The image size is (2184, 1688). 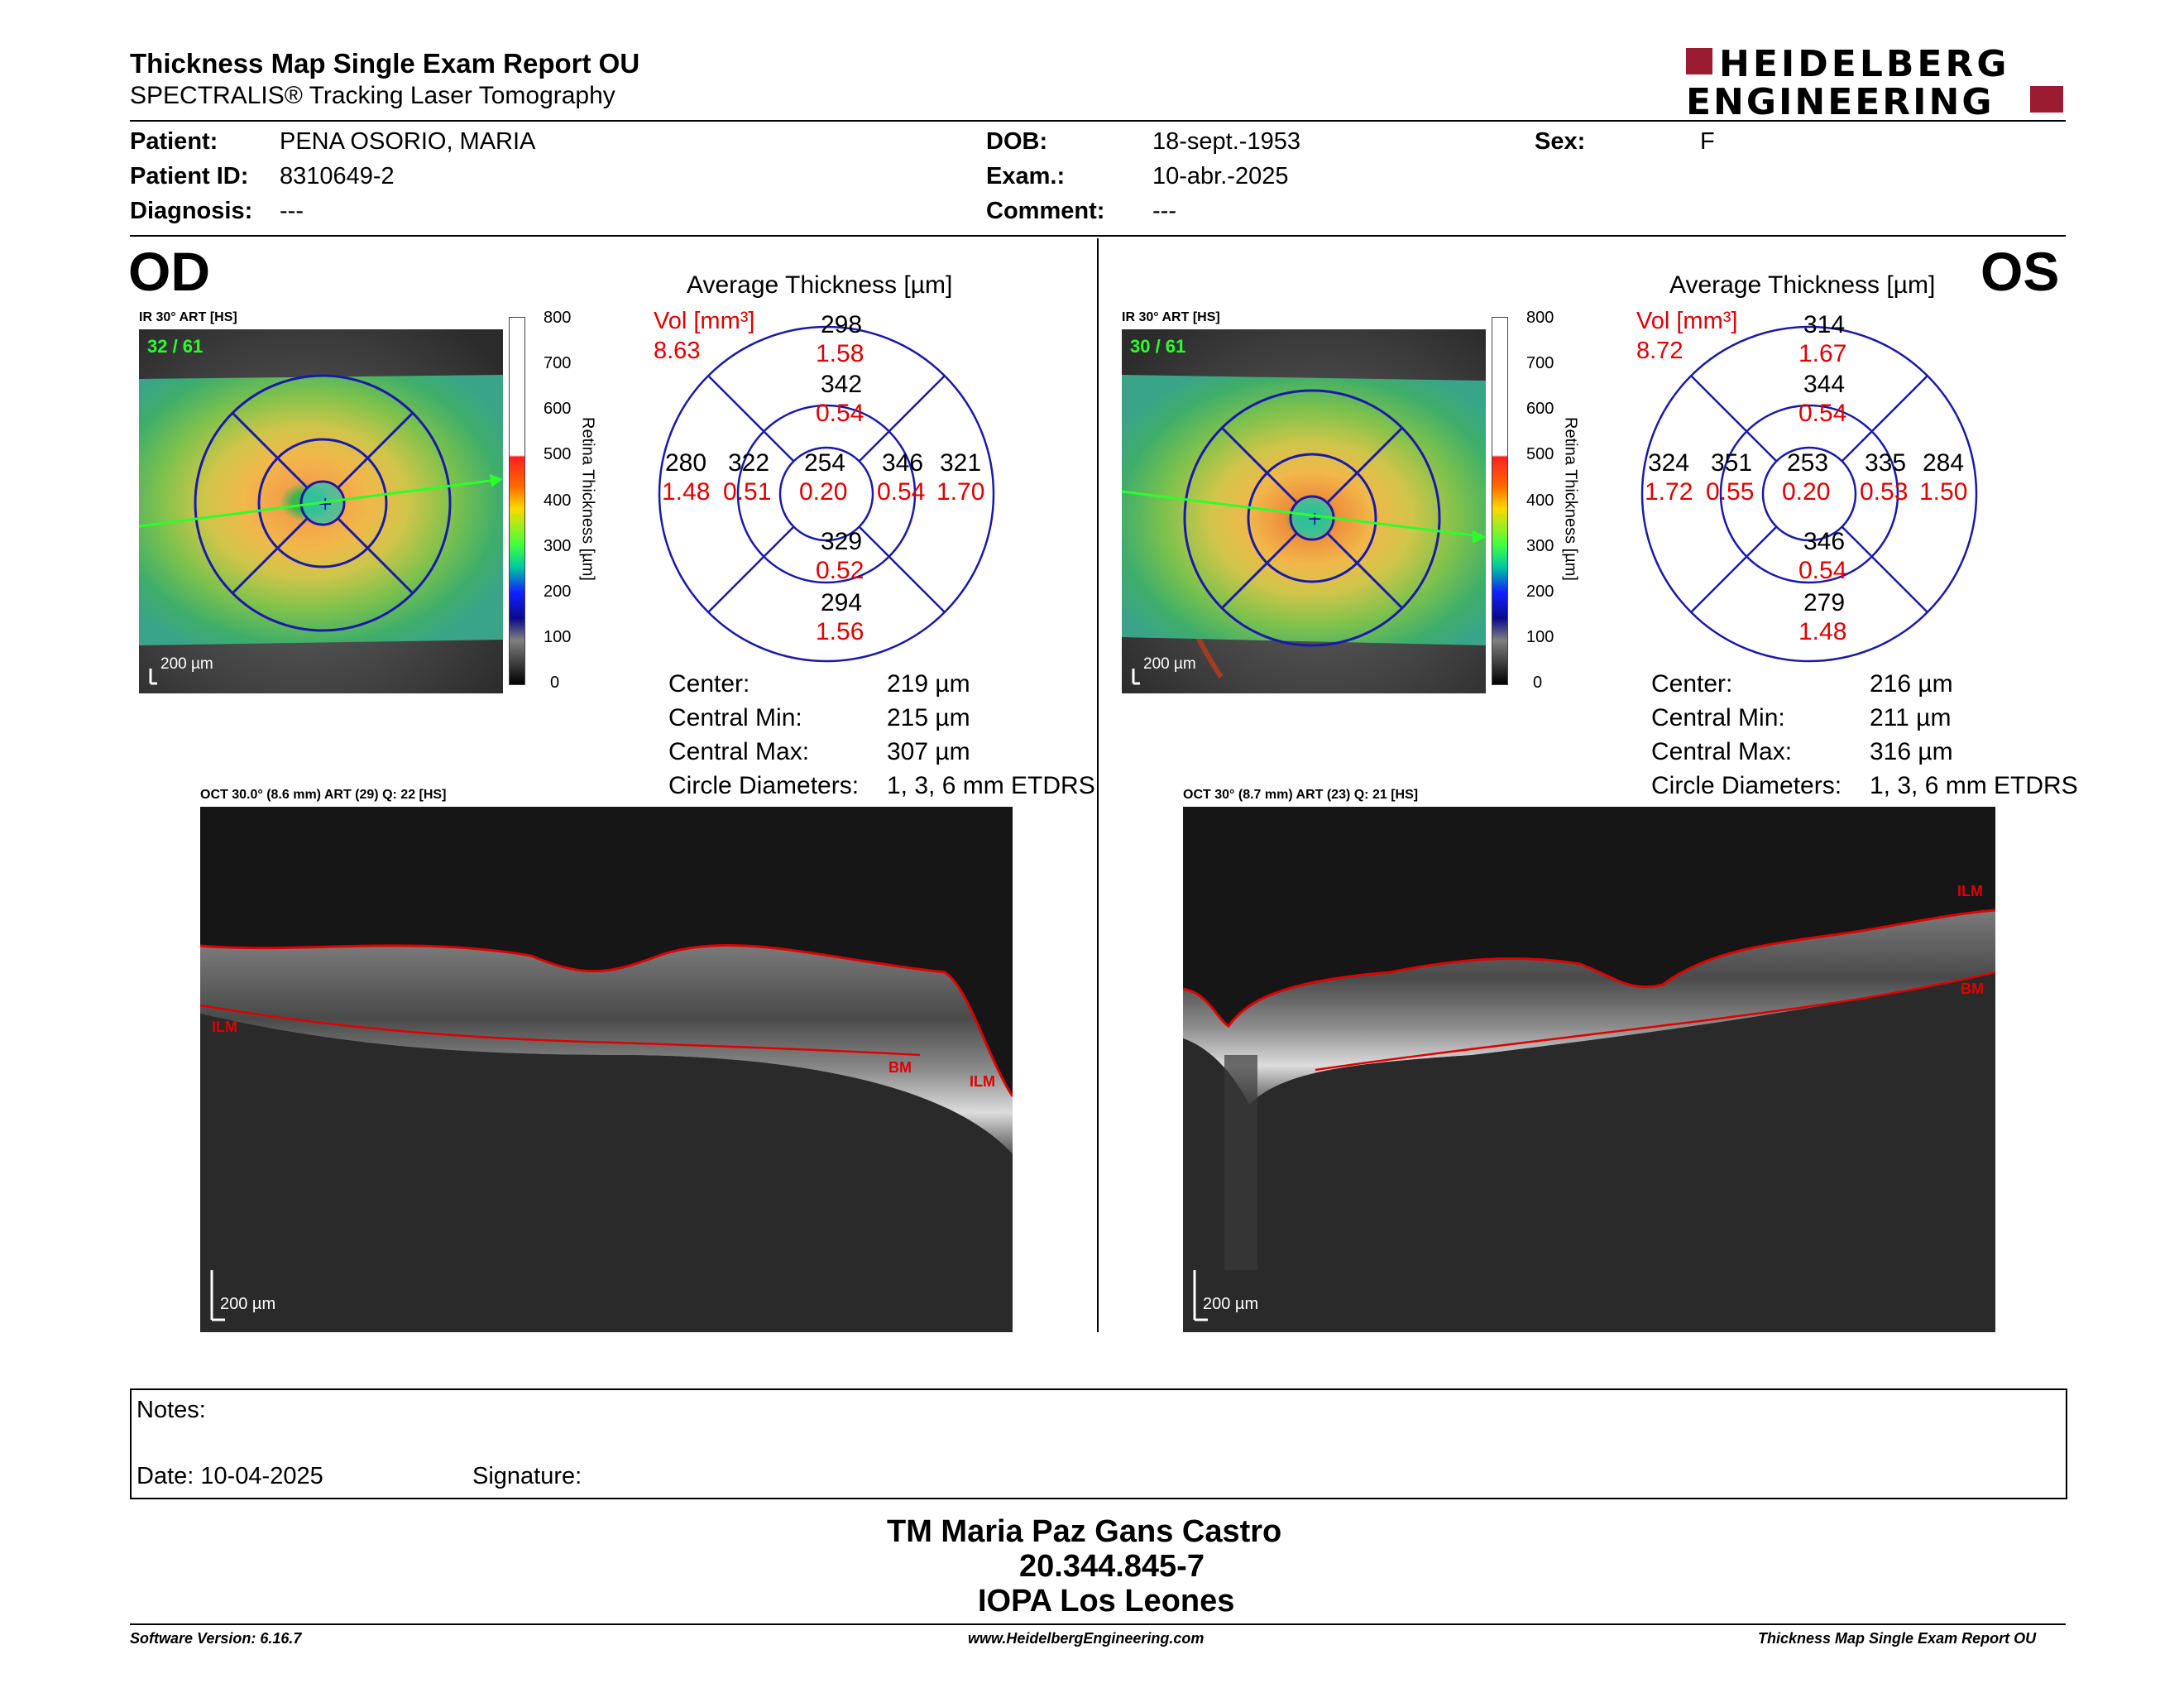 What do you see at coordinates (1540, 363) in the screenshot?
I see `os-tick-700: 700` at bounding box center [1540, 363].